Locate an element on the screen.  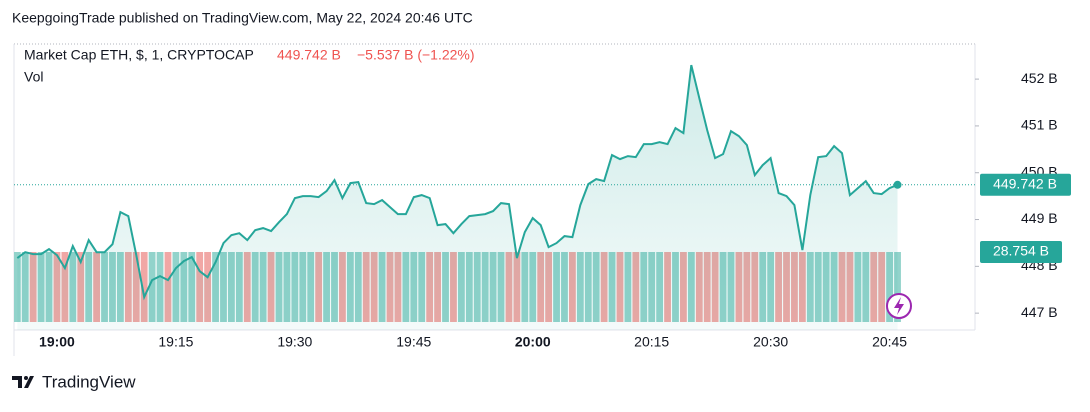
y-tick-label: 449 B is located at coordinates (1039, 218).